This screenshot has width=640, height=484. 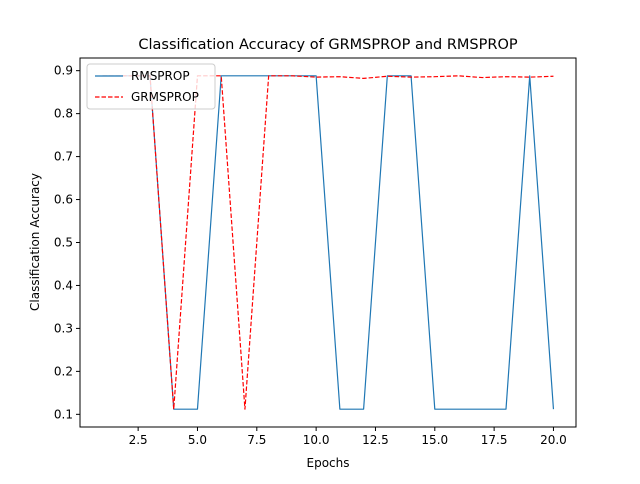 I want to click on x-tick-label: 2.5, so click(x=138, y=440).